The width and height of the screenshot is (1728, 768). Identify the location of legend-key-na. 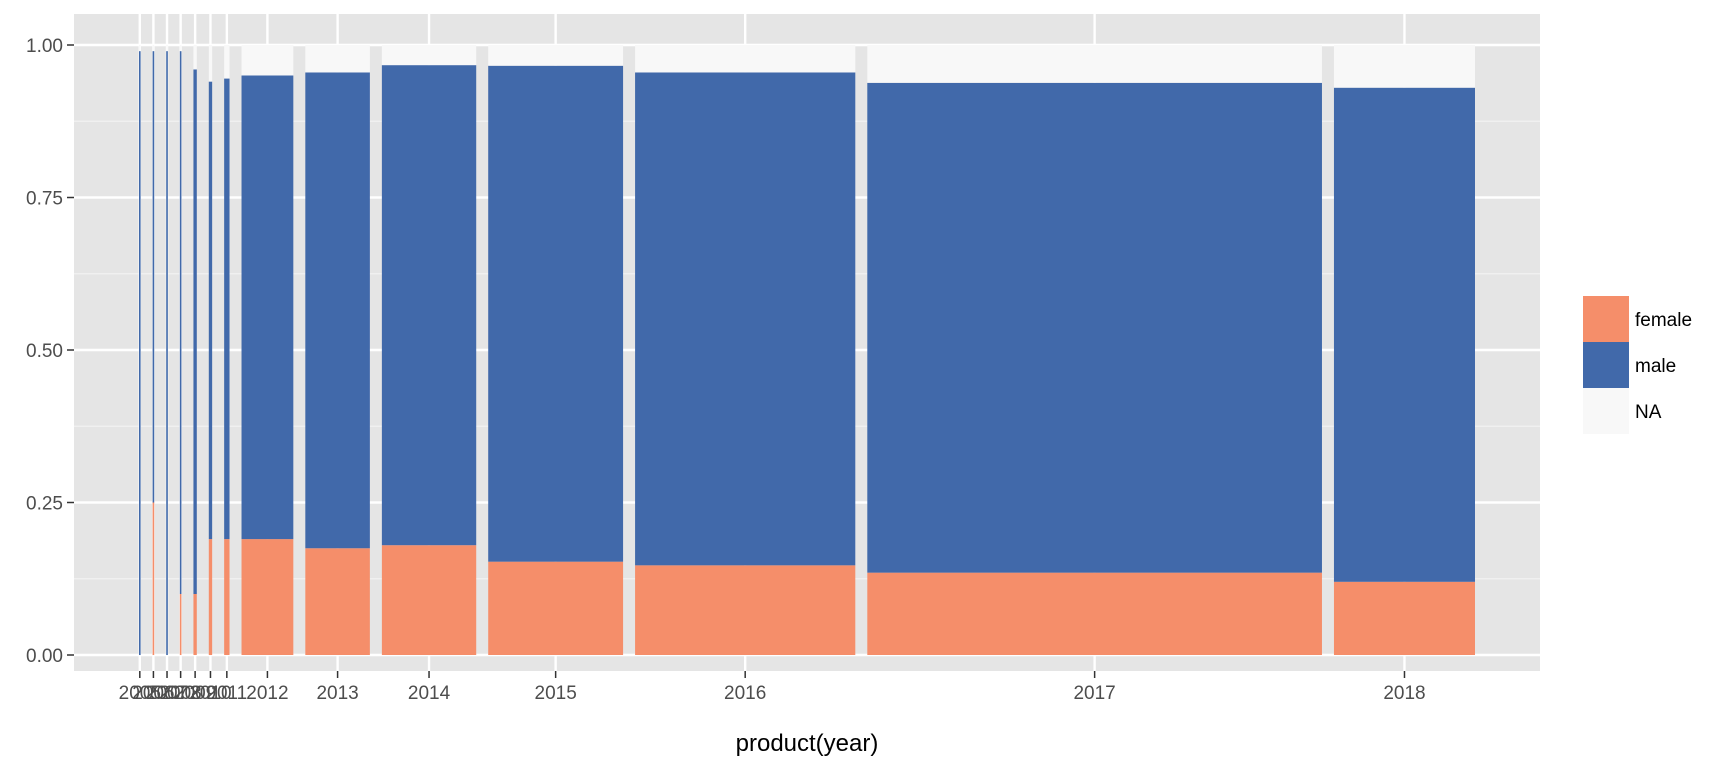
(1606, 411).